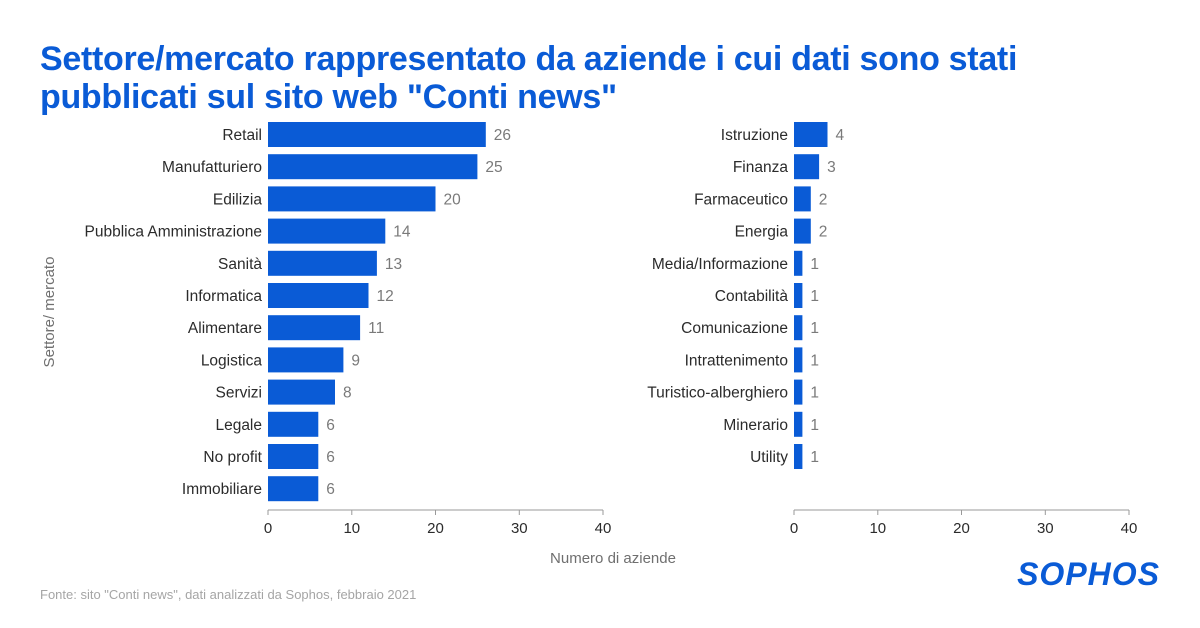 This screenshot has width=1200, height=628. What do you see at coordinates (613, 558) in the screenshot?
I see `x-axis-title: Numero di aziende` at bounding box center [613, 558].